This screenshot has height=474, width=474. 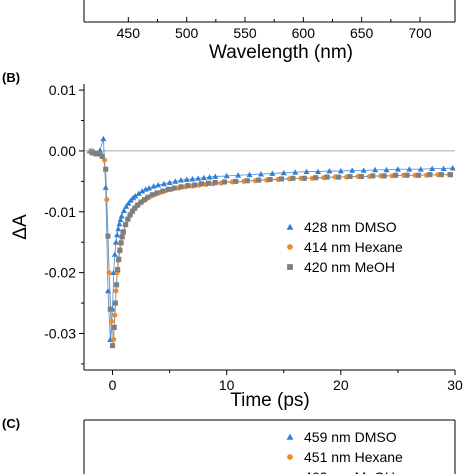 What do you see at coordinates (349, 471) in the screenshot?
I see `legend-label: 462 nm MeOH` at bounding box center [349, 471].